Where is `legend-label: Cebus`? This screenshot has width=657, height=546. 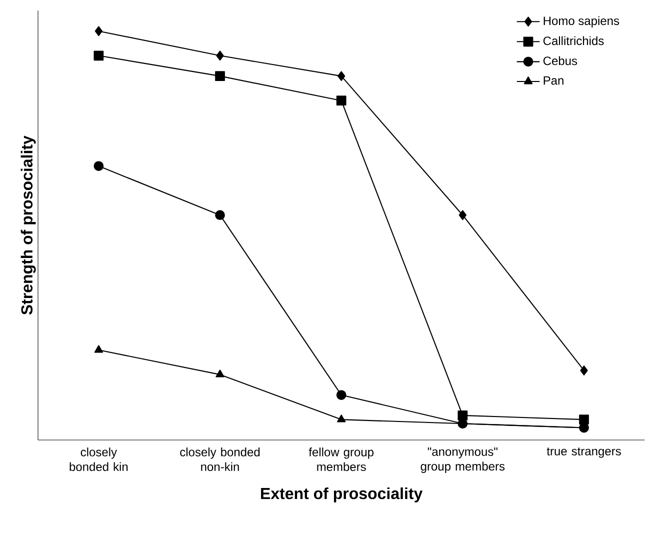
legend-label: Cebus is located at coordinates (560, 61).